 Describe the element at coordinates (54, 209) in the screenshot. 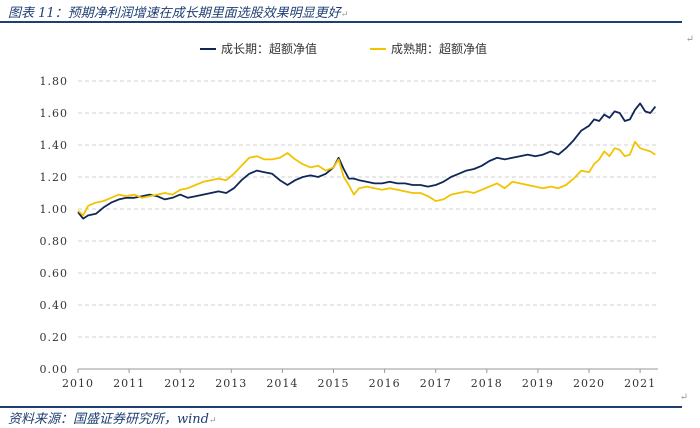

I see `y-tick-label: 1.00` at that location.